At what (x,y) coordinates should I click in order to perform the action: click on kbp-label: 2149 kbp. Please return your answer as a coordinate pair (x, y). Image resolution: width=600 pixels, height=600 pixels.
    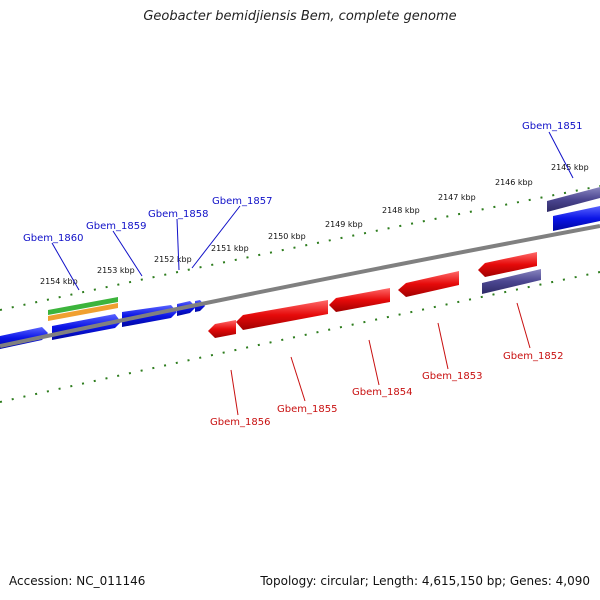
    Looking at the image, I should click on (344, 224).